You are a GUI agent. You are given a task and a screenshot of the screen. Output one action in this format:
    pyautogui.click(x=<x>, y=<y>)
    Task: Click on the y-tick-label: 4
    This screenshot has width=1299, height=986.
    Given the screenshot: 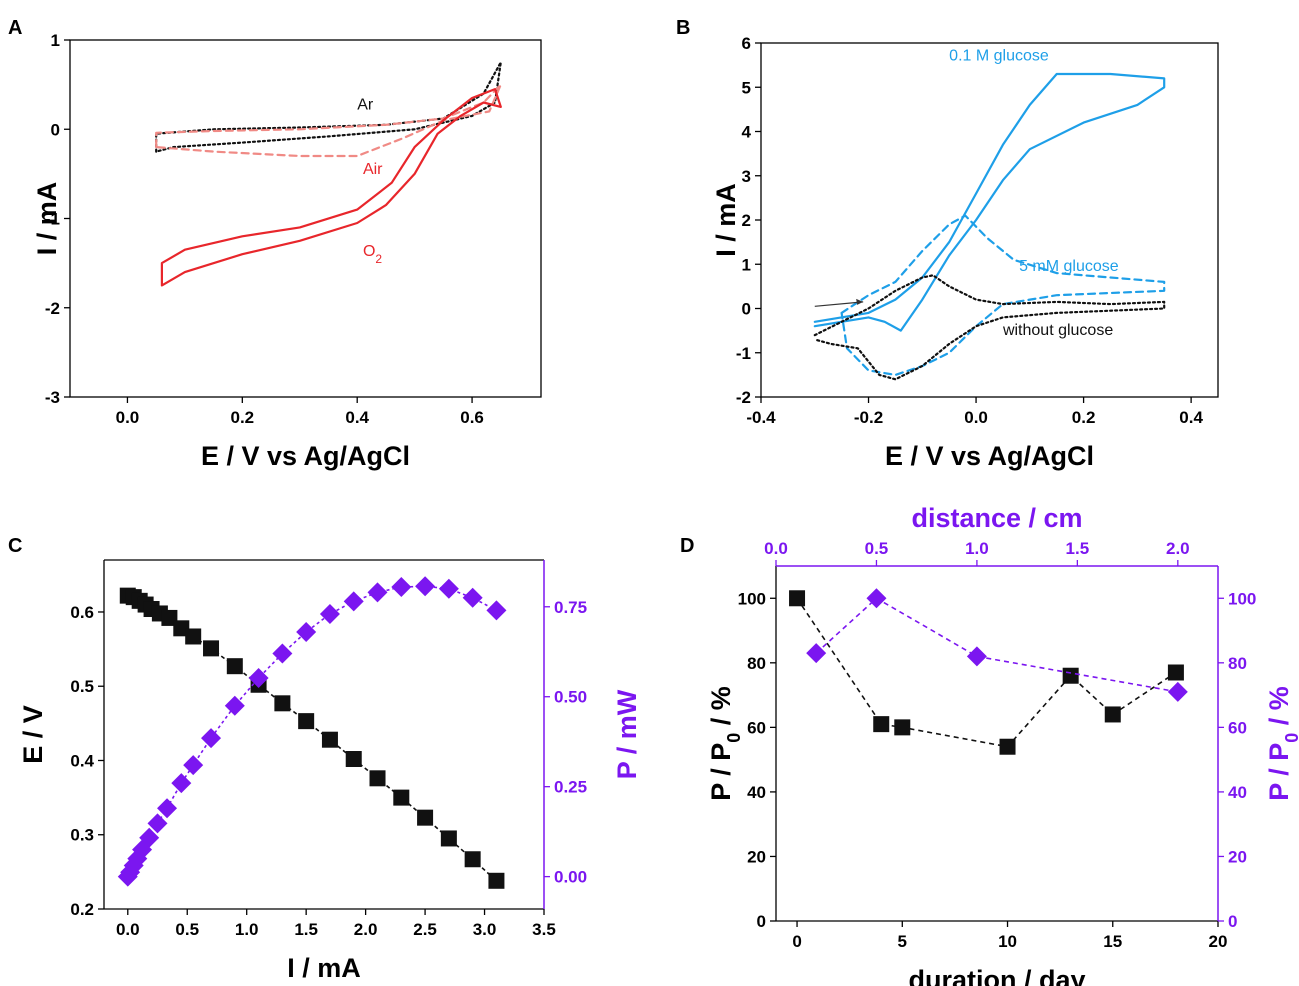 What is the action you would take?
    pyautogui.click(x=747, y=132)
    